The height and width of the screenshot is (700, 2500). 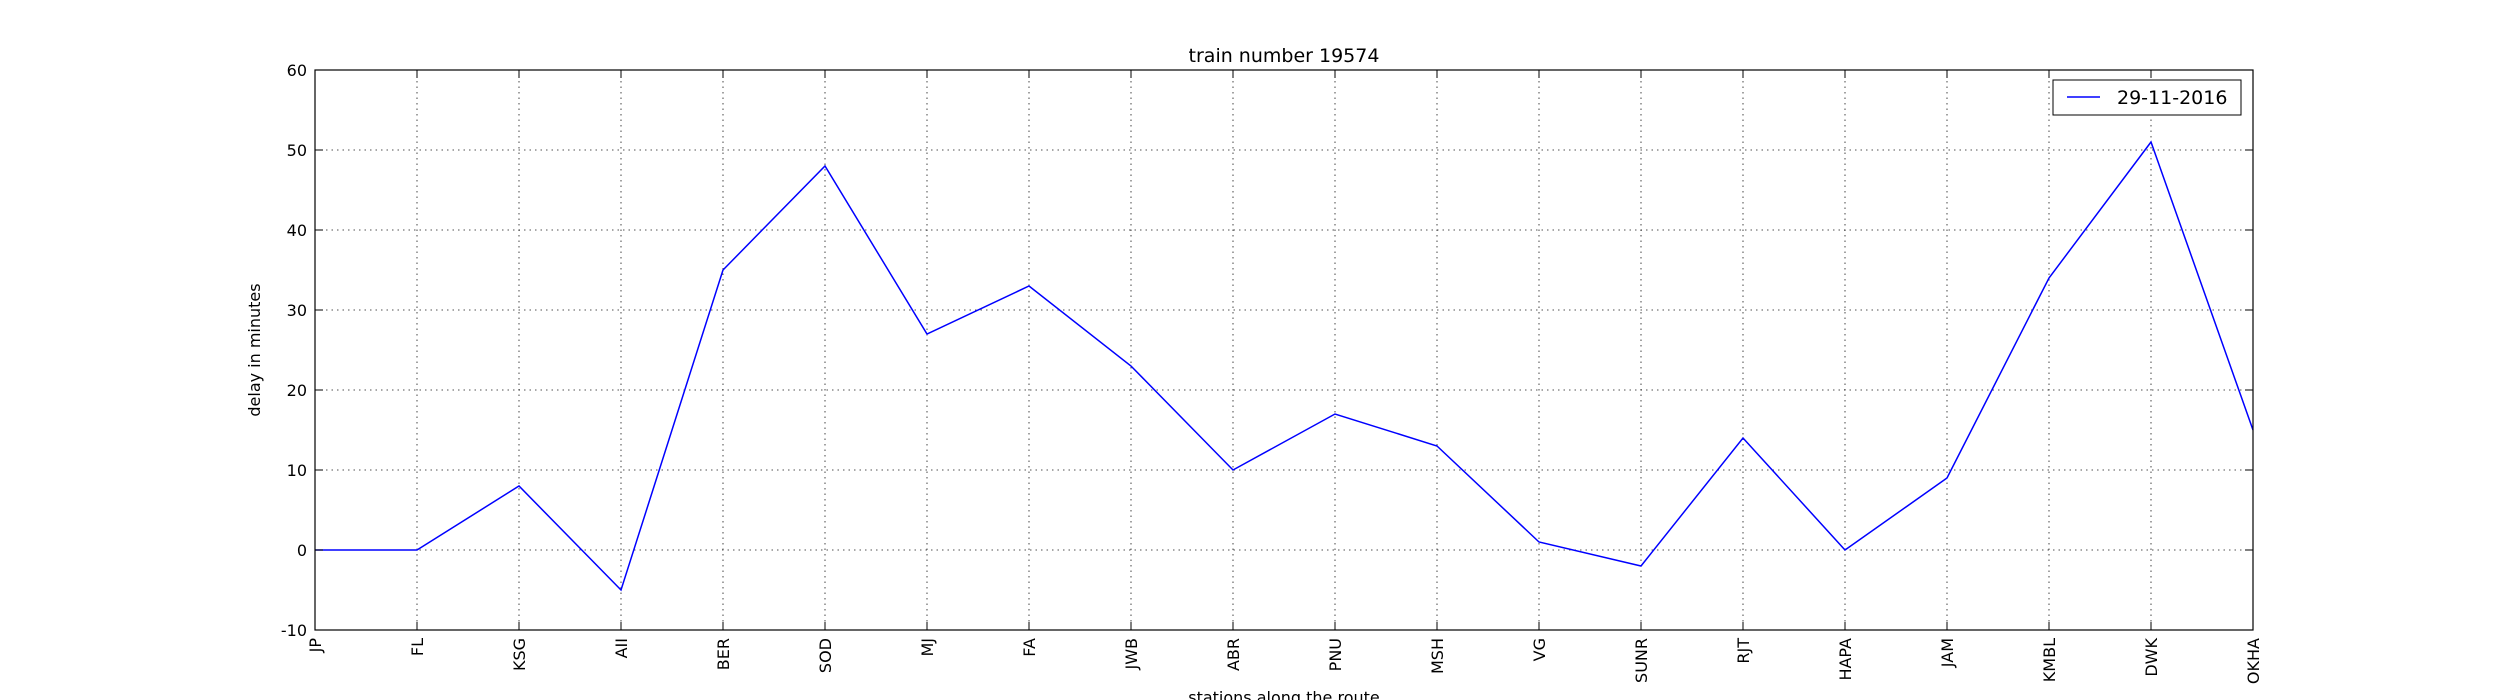 I want to click on y-tick-label: 10, so click(x=297, y=470).